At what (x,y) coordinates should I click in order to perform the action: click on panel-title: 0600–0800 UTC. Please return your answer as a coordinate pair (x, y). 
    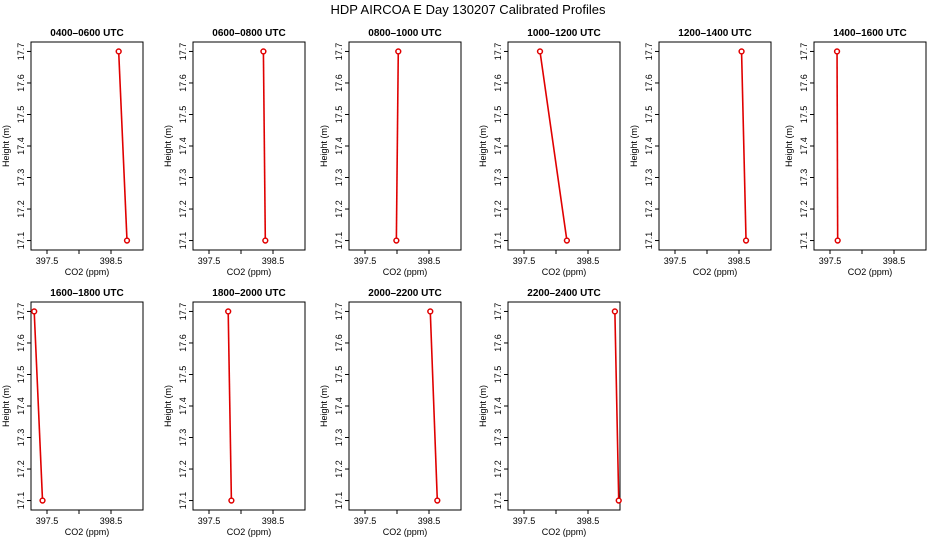
    Looking at the image, I should click on (248, 33).